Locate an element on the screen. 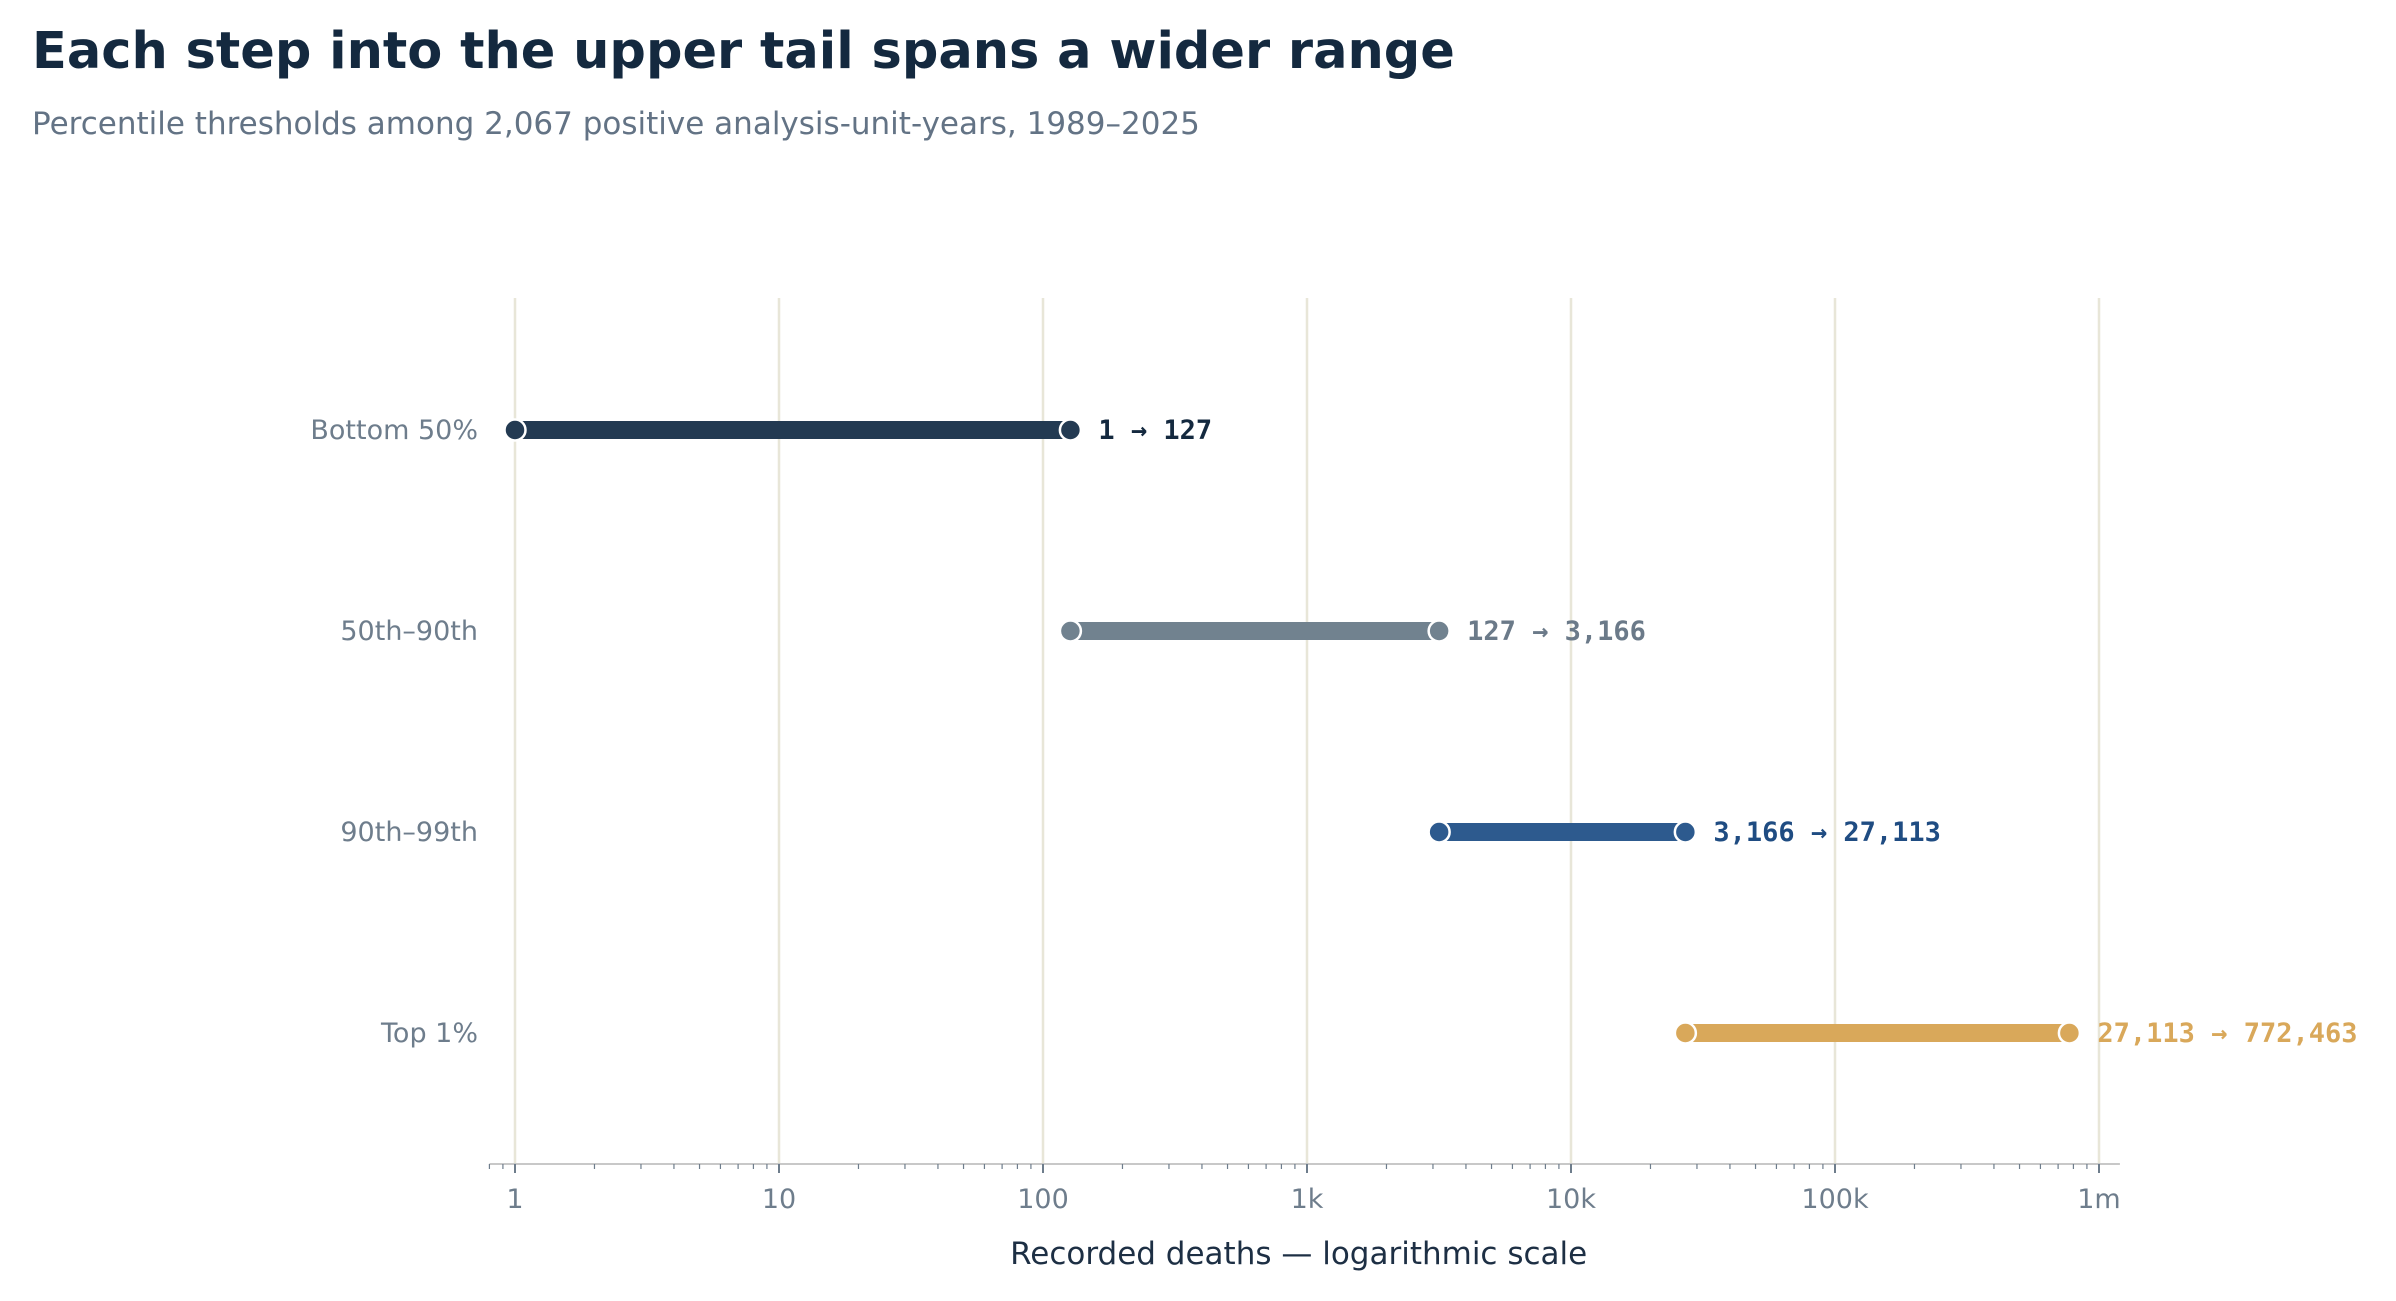 Image resolution: width=2396 pixels, height=1301 pixels. category-label-2: 90th–99th is located at coordinates (409, 832).